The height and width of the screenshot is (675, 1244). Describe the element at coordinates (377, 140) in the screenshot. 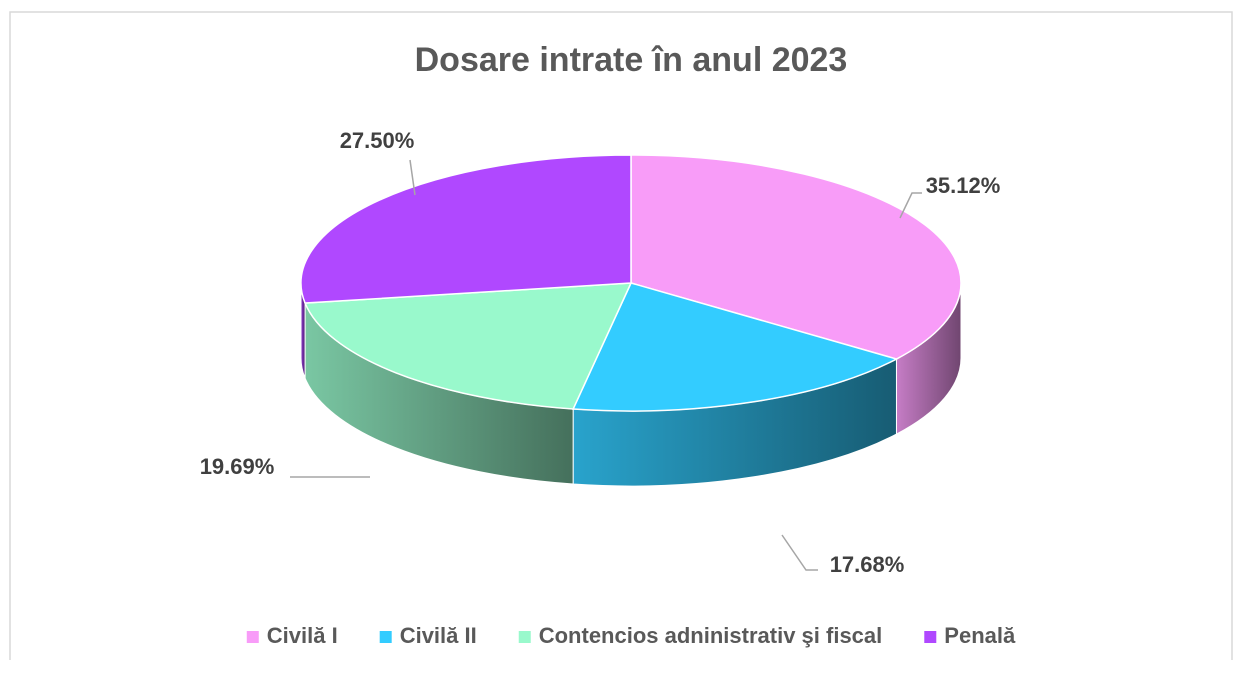

I see `data-label: 27.50%` at that location.